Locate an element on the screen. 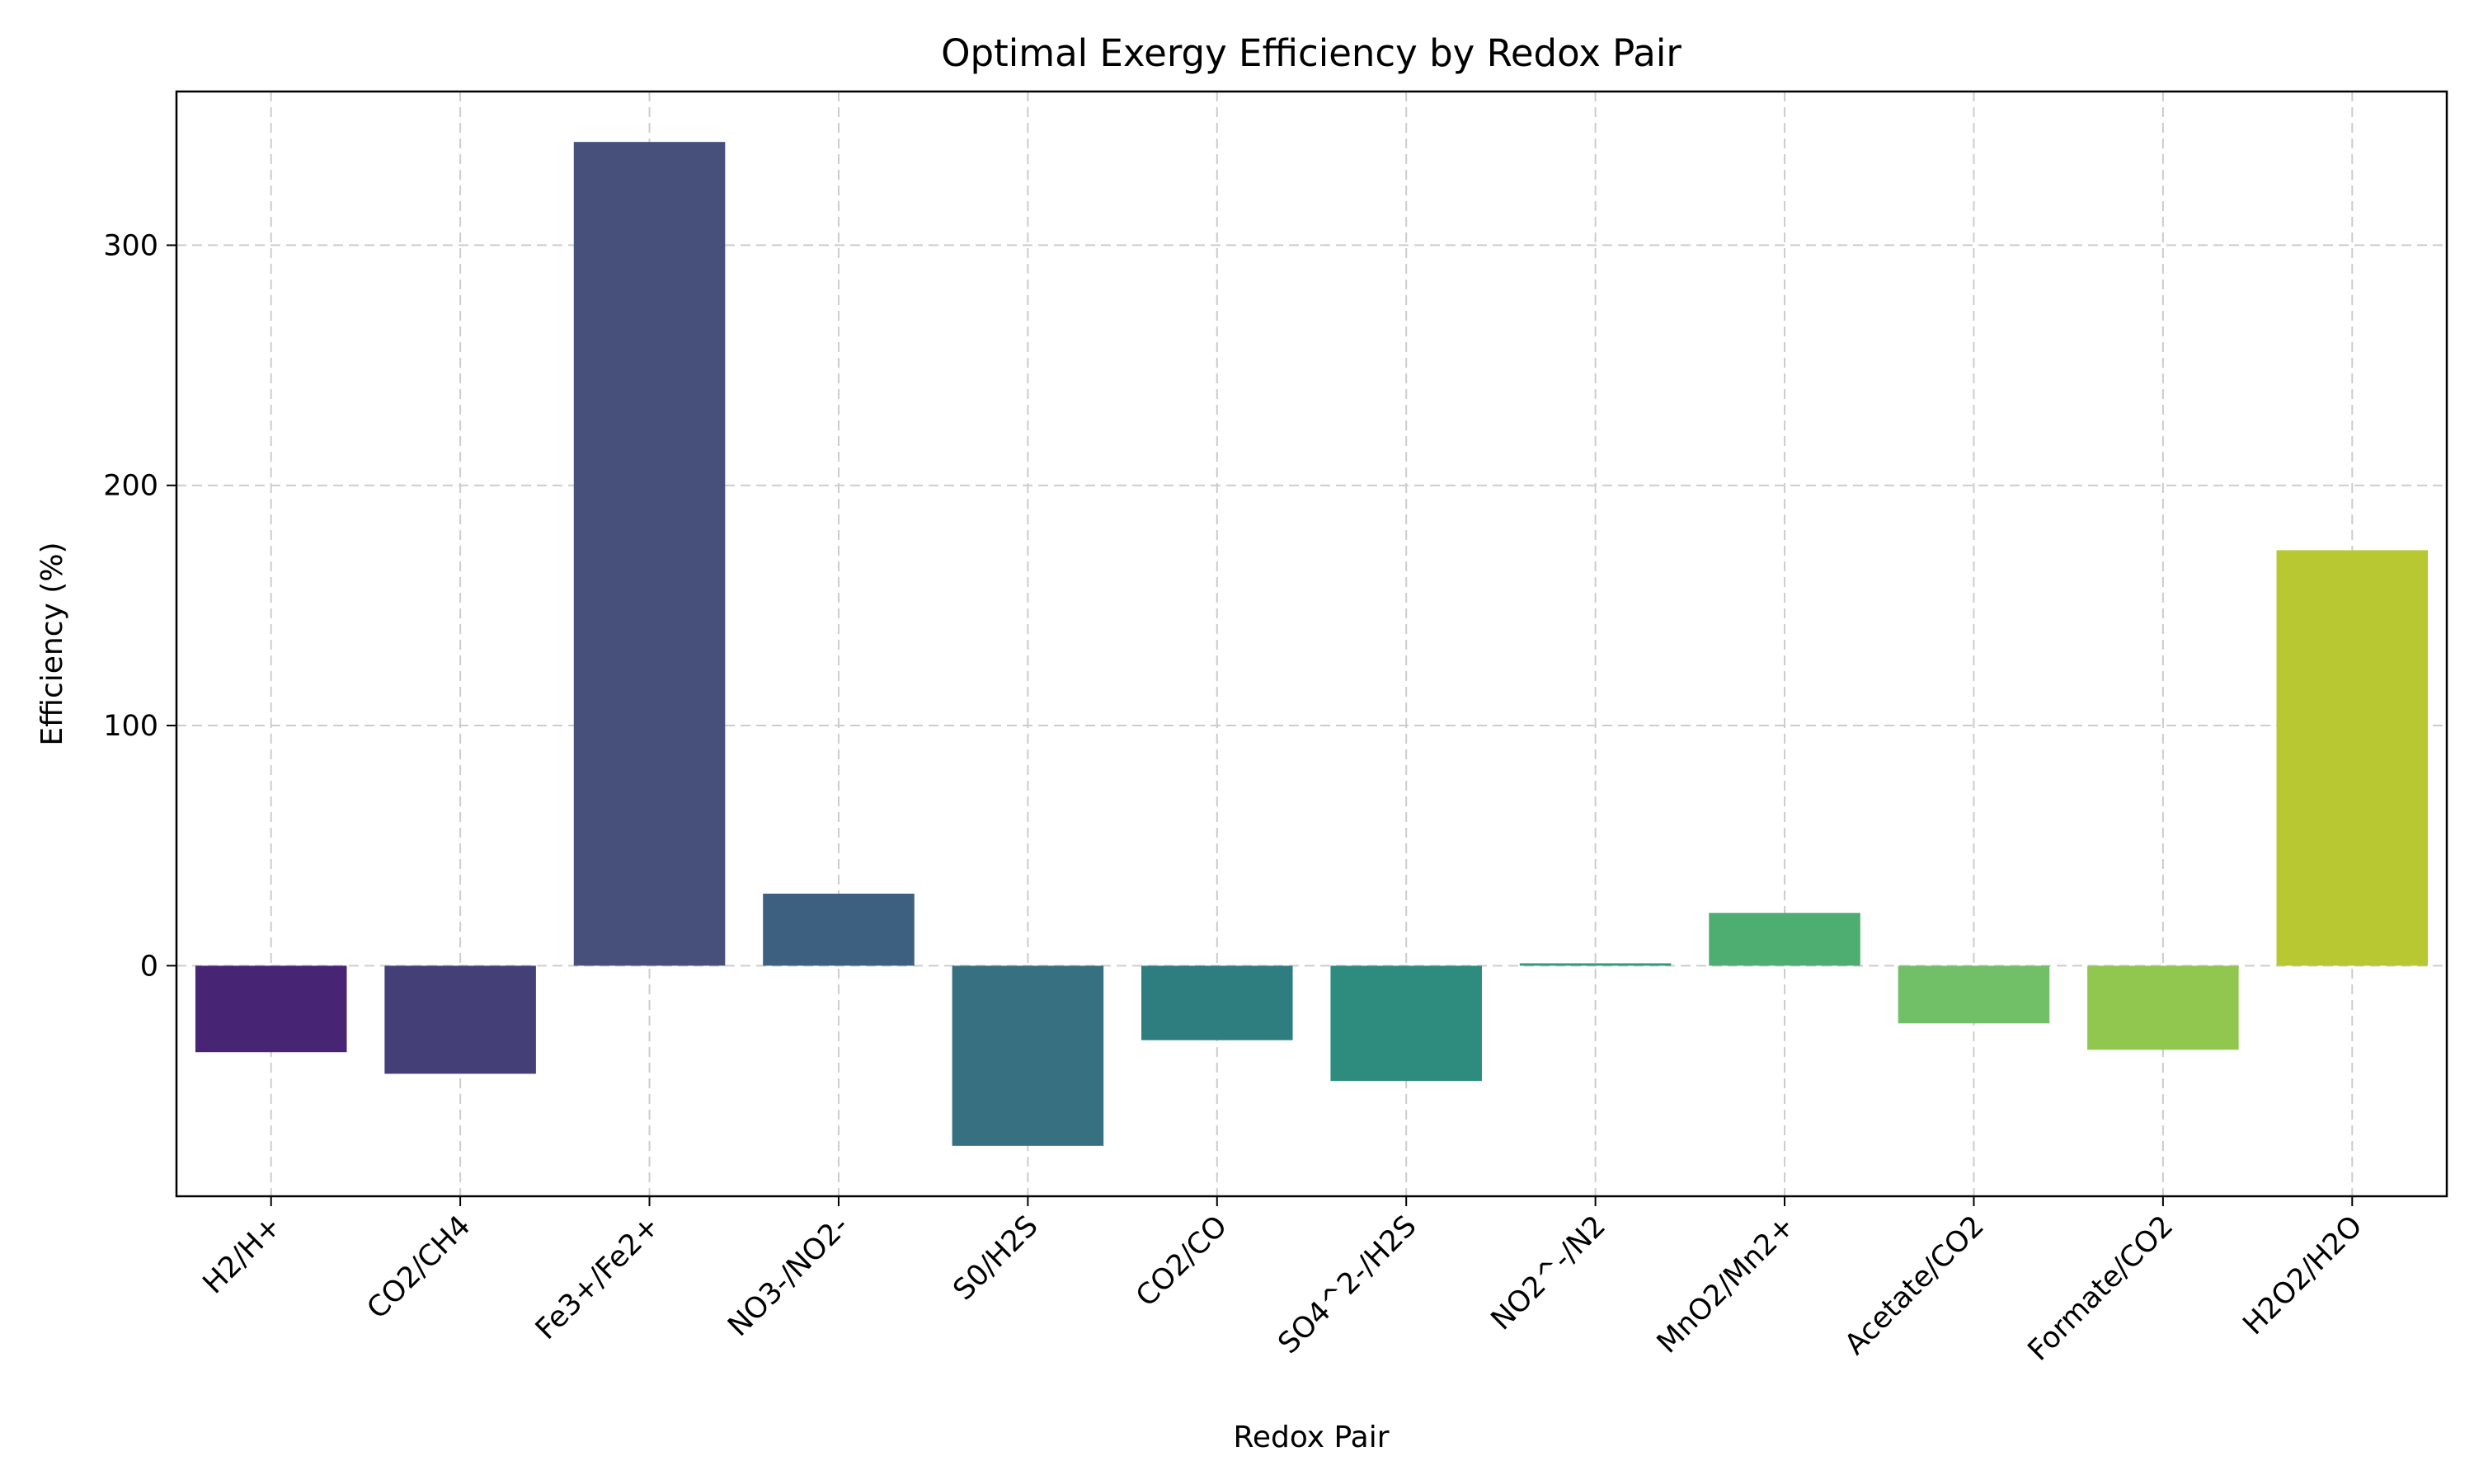 The image size is (2474, 1484). bar-h2-h- is located at coordinates (271, 1009).